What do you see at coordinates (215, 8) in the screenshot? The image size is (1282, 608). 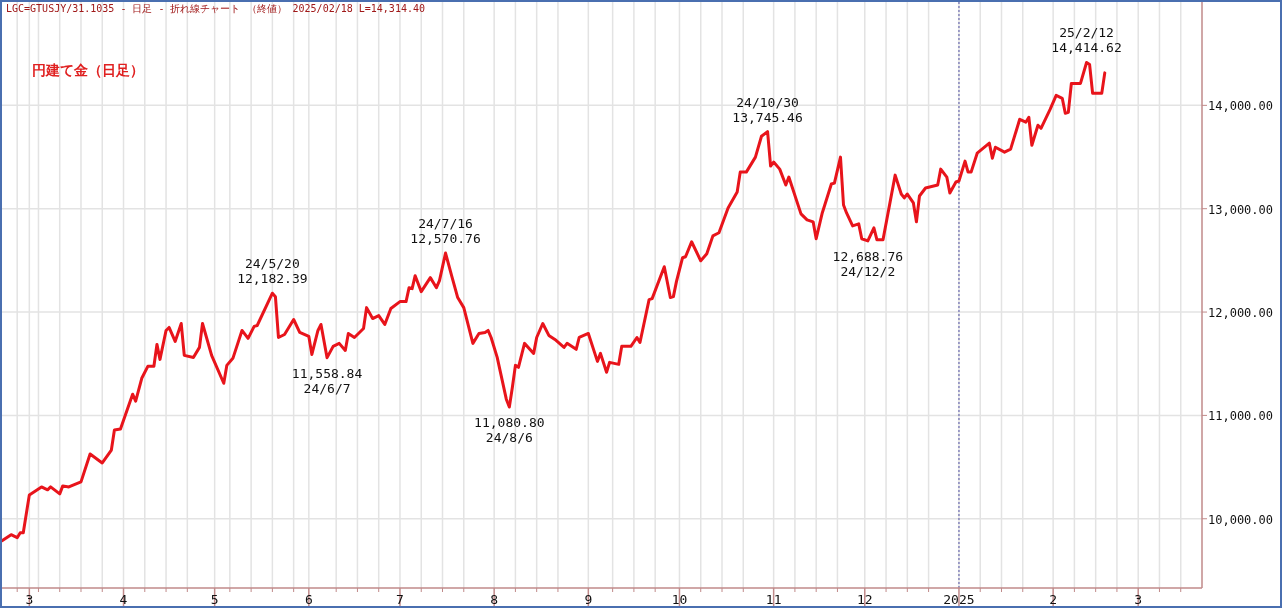 I see `annotation: LGC=GTUSJY/31.1035 - 日足 - 折れ線チャート （終値） 2025/02/18 L=14,314.40` at bounding box center [215, 8].